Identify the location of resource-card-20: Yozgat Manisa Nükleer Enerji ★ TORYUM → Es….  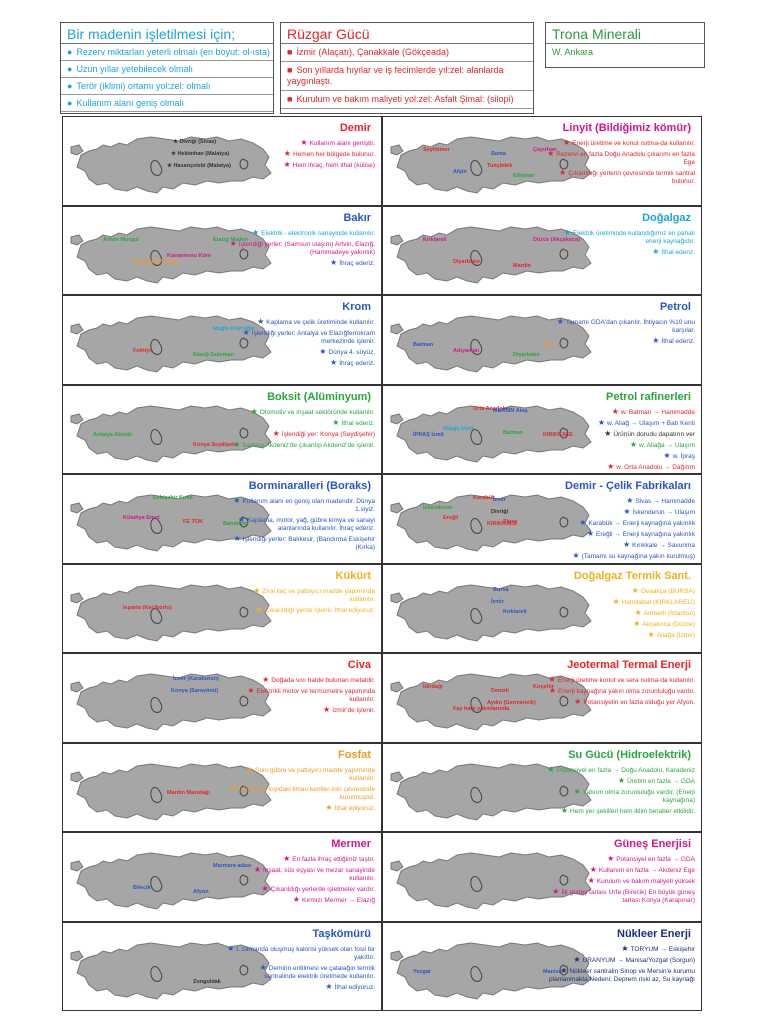
(542, 966).